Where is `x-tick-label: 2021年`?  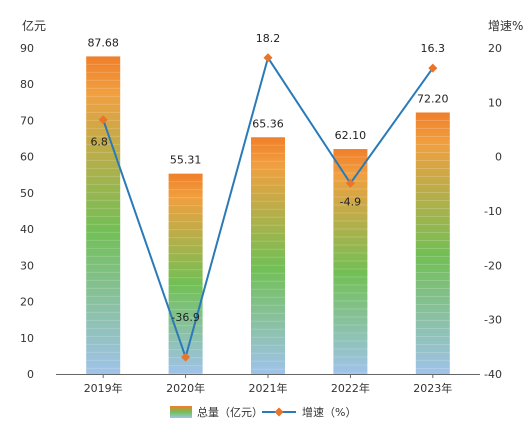 x-tick-label: 2021年 is located at coordinates (268, 388).